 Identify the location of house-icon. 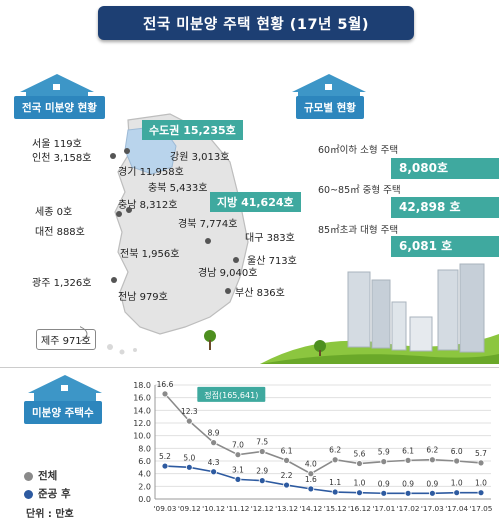
(65, 389).